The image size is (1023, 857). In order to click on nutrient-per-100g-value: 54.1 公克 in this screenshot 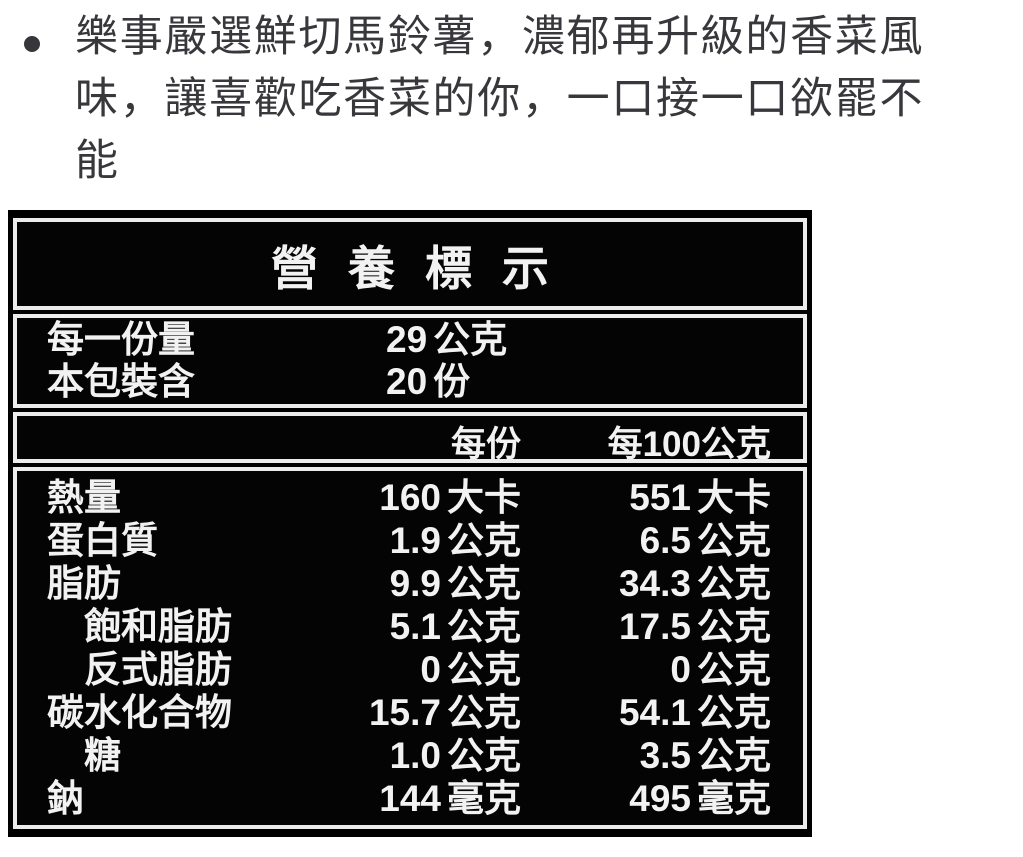, I will do `click(694, 712)`.